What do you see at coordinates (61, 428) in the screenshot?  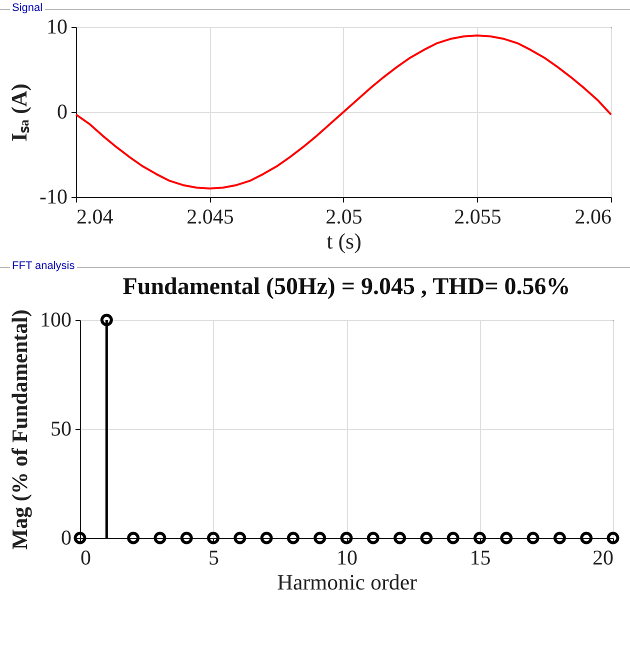 I see `y-tick-label: 50` at bounding box center [61, 428].